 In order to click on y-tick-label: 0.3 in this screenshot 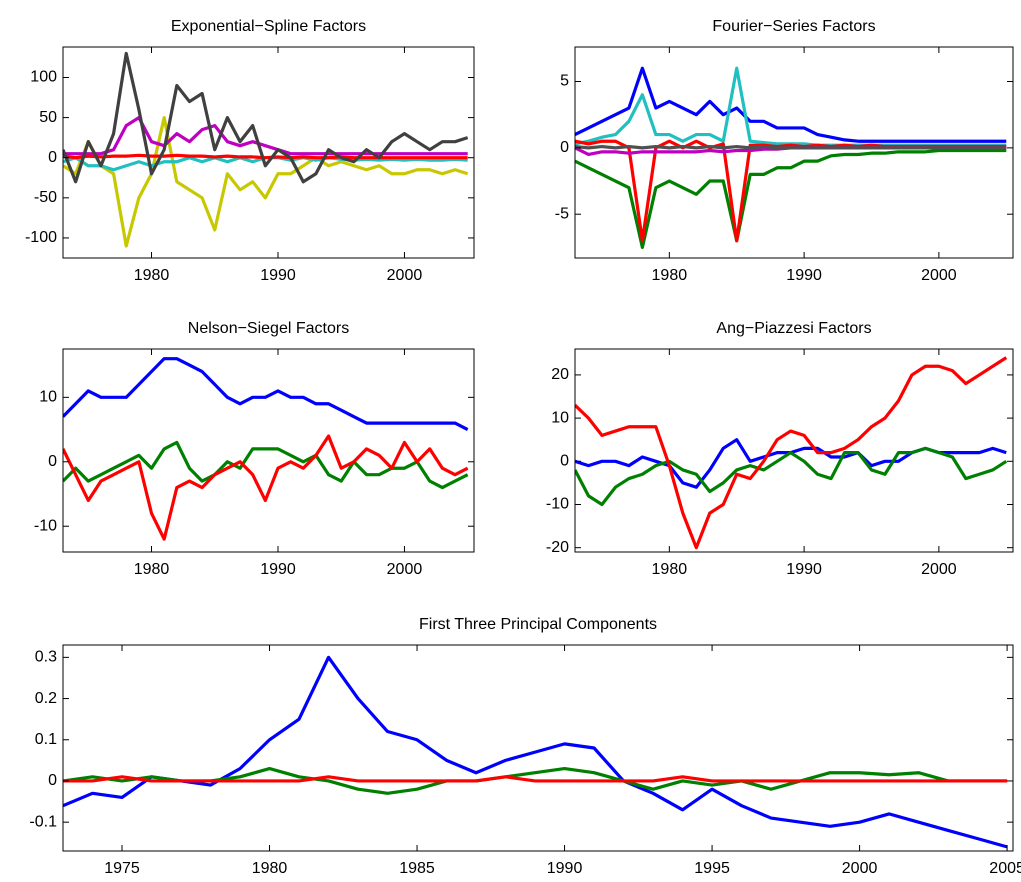, I will do `click(46, 657)`.